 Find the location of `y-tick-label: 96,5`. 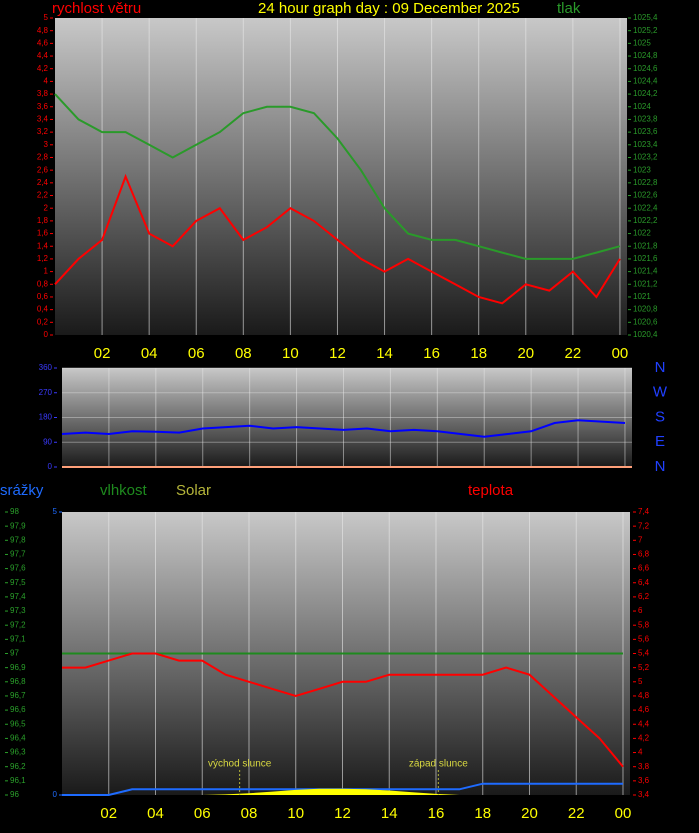

y-tick-label: 96,5 is located at coordinates (18, 723).